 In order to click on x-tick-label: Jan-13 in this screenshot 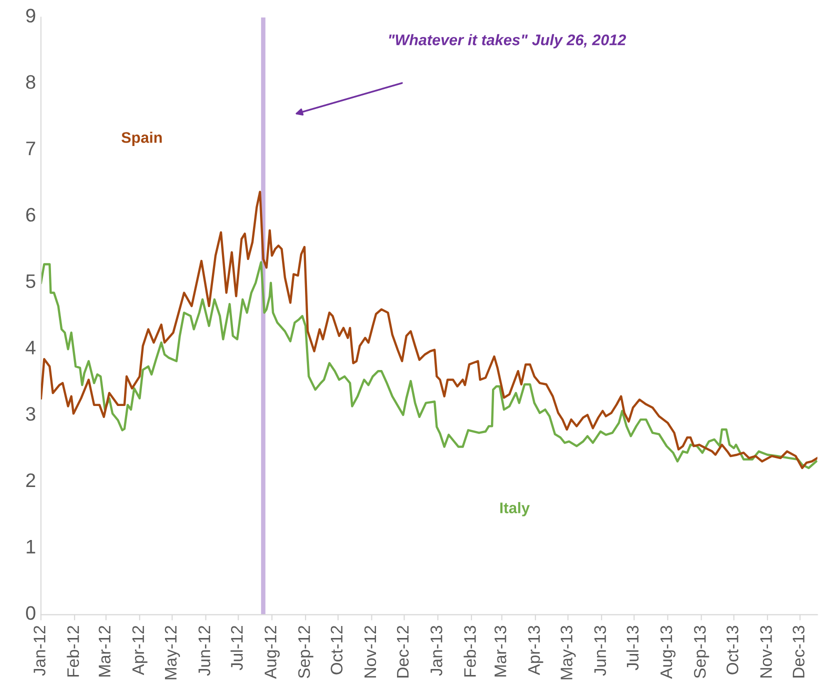, I will do `click(436, 651)`.